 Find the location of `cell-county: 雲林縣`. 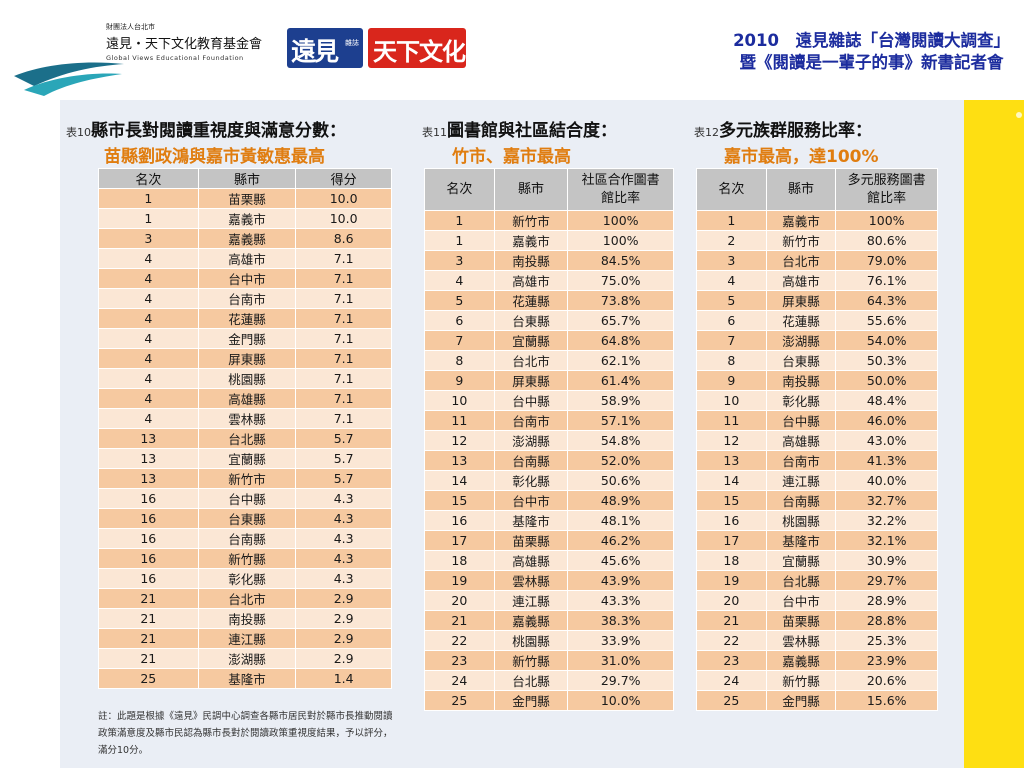

cell-county: 雲林縣 is located at coordinates (801, 640).